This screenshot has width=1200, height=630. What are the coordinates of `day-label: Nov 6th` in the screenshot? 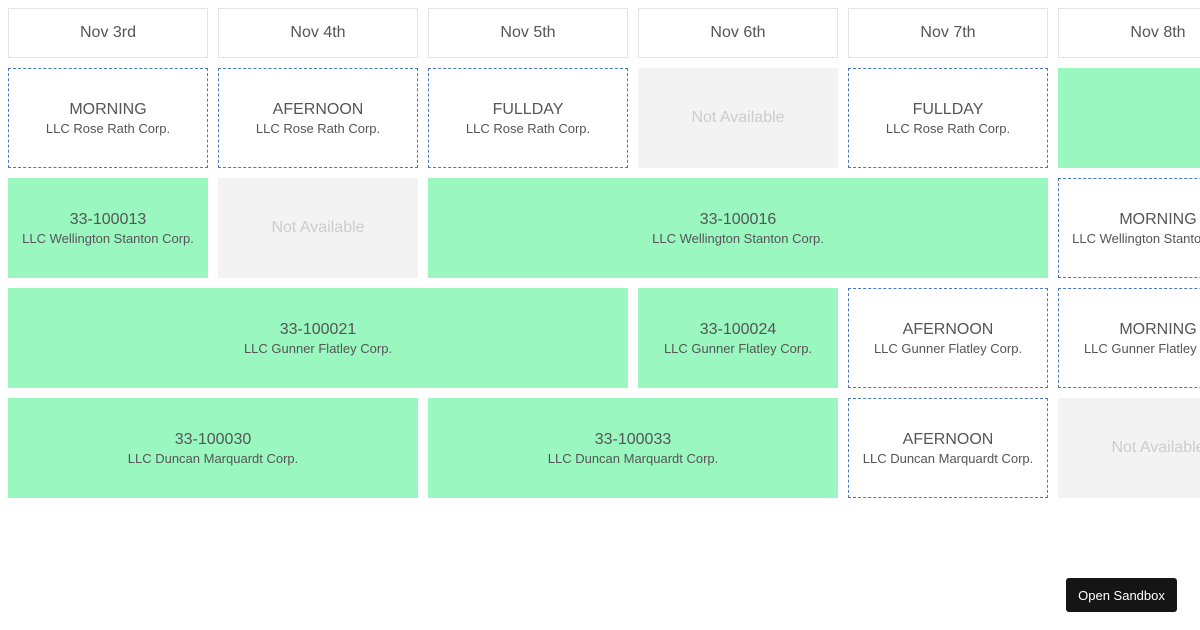 It's located at (738, 32).